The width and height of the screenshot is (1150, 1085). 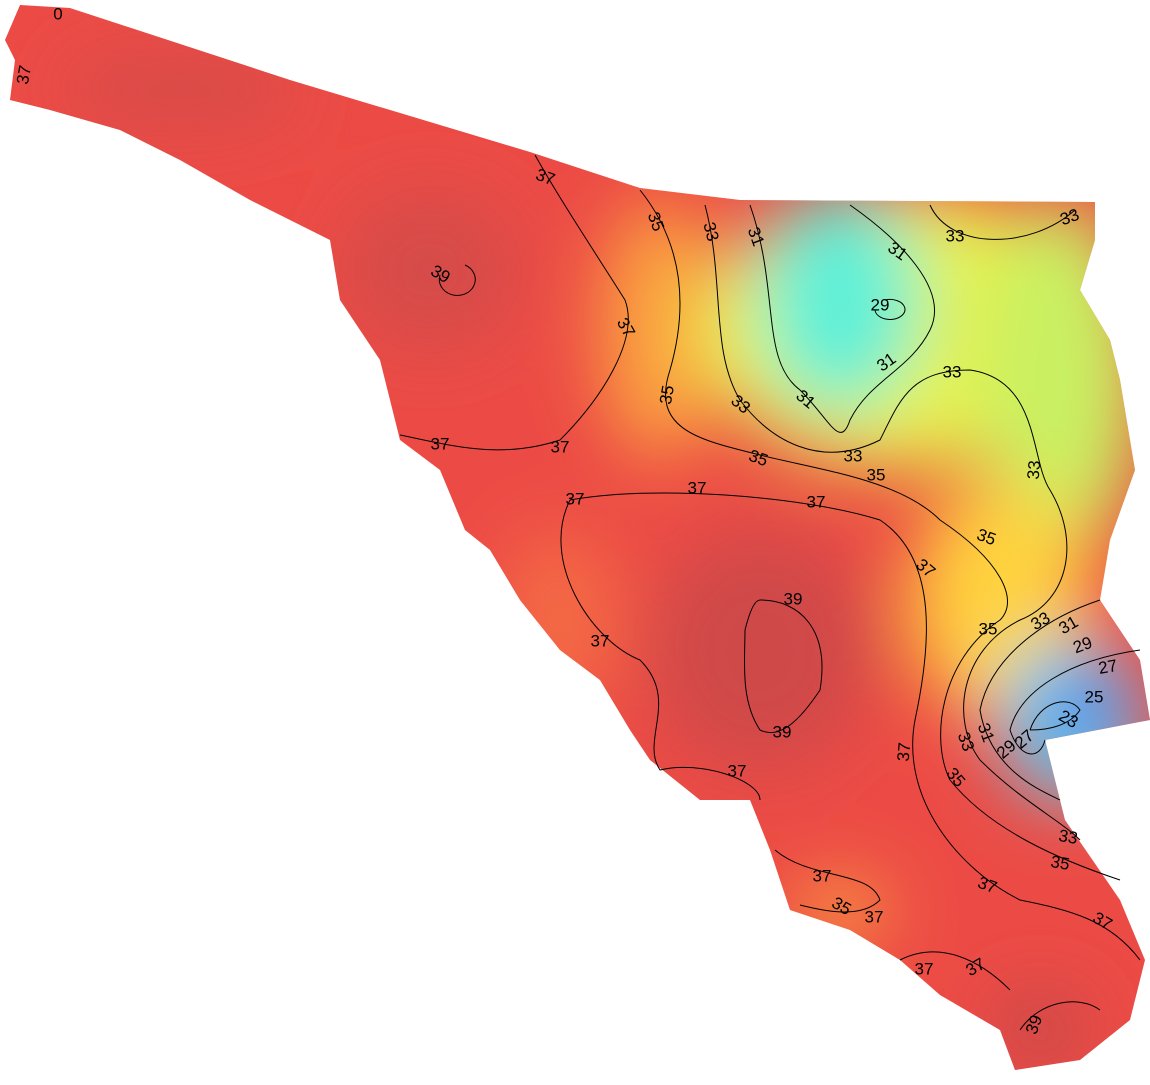 I want to click on contour-label: 0, so click(x=57, y=13).